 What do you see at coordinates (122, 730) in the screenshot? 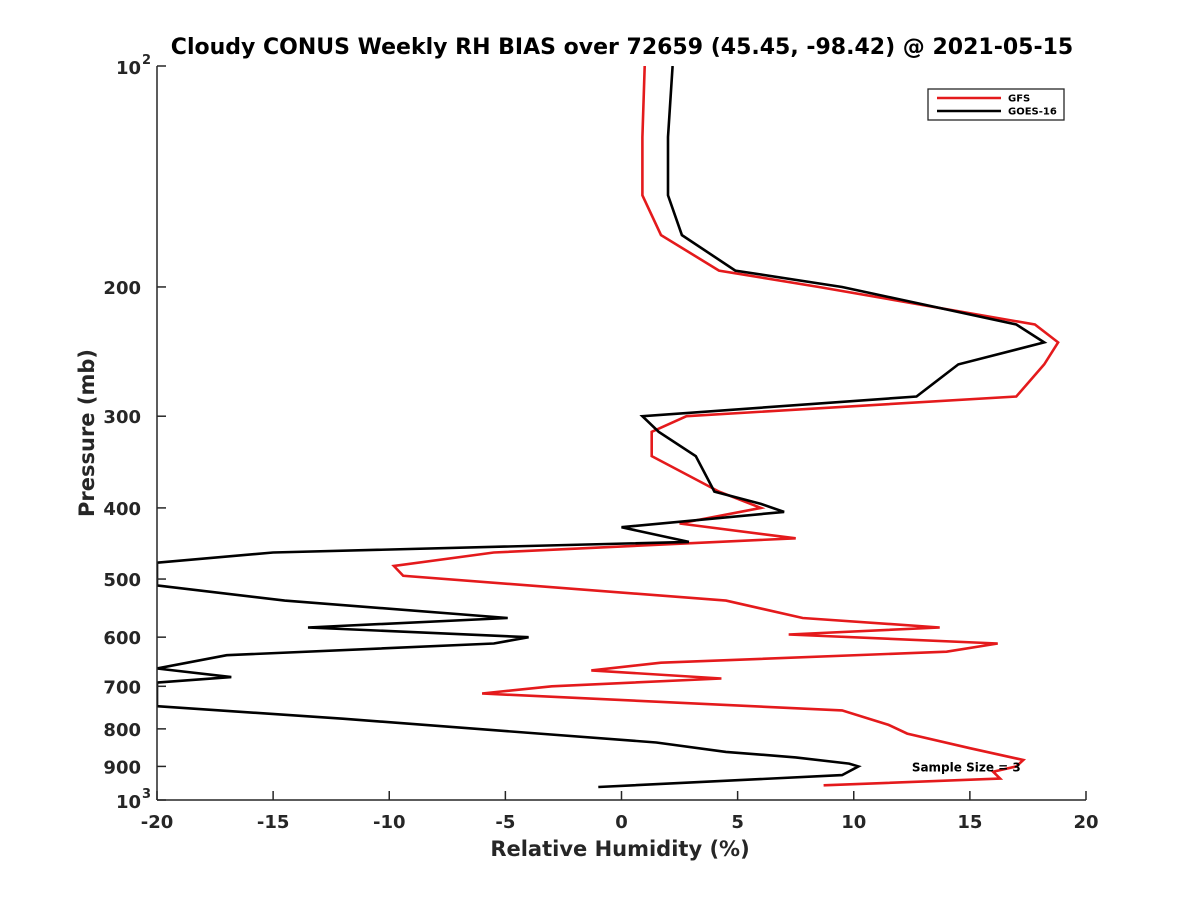
I see `y-tick-label: 800` at bounding box center [122, 730].